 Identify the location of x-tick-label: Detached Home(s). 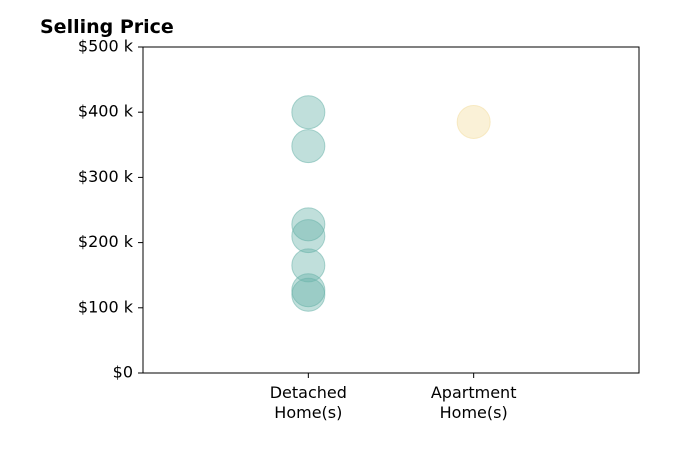
(308, 402).